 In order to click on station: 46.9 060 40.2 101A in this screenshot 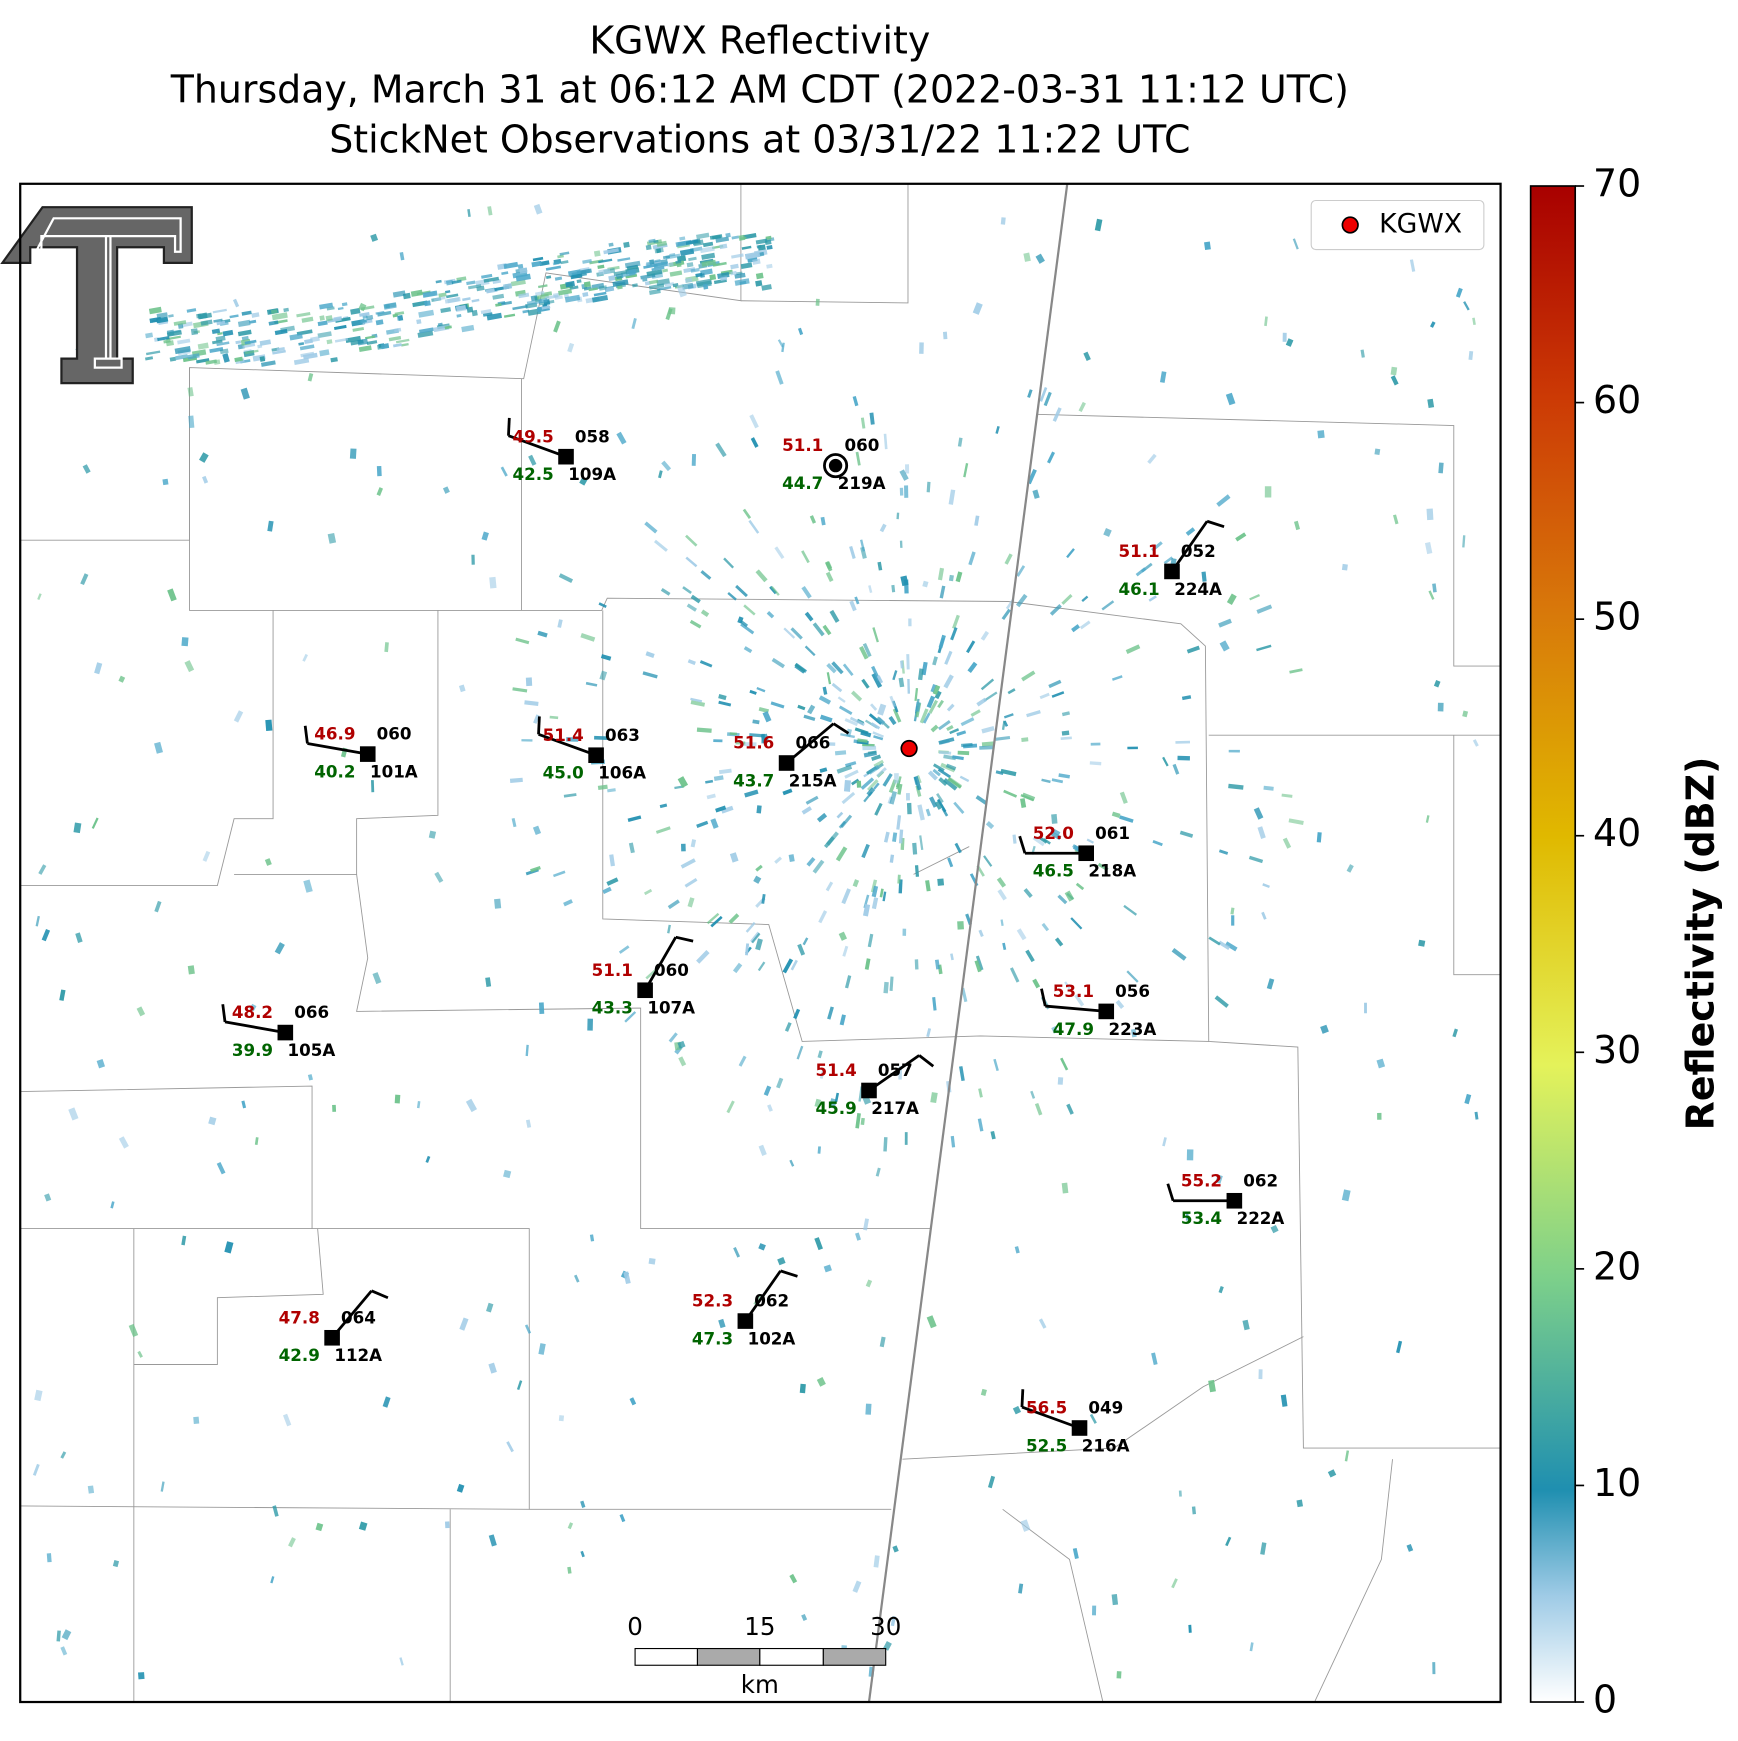, I will do `click(360, 753)`.